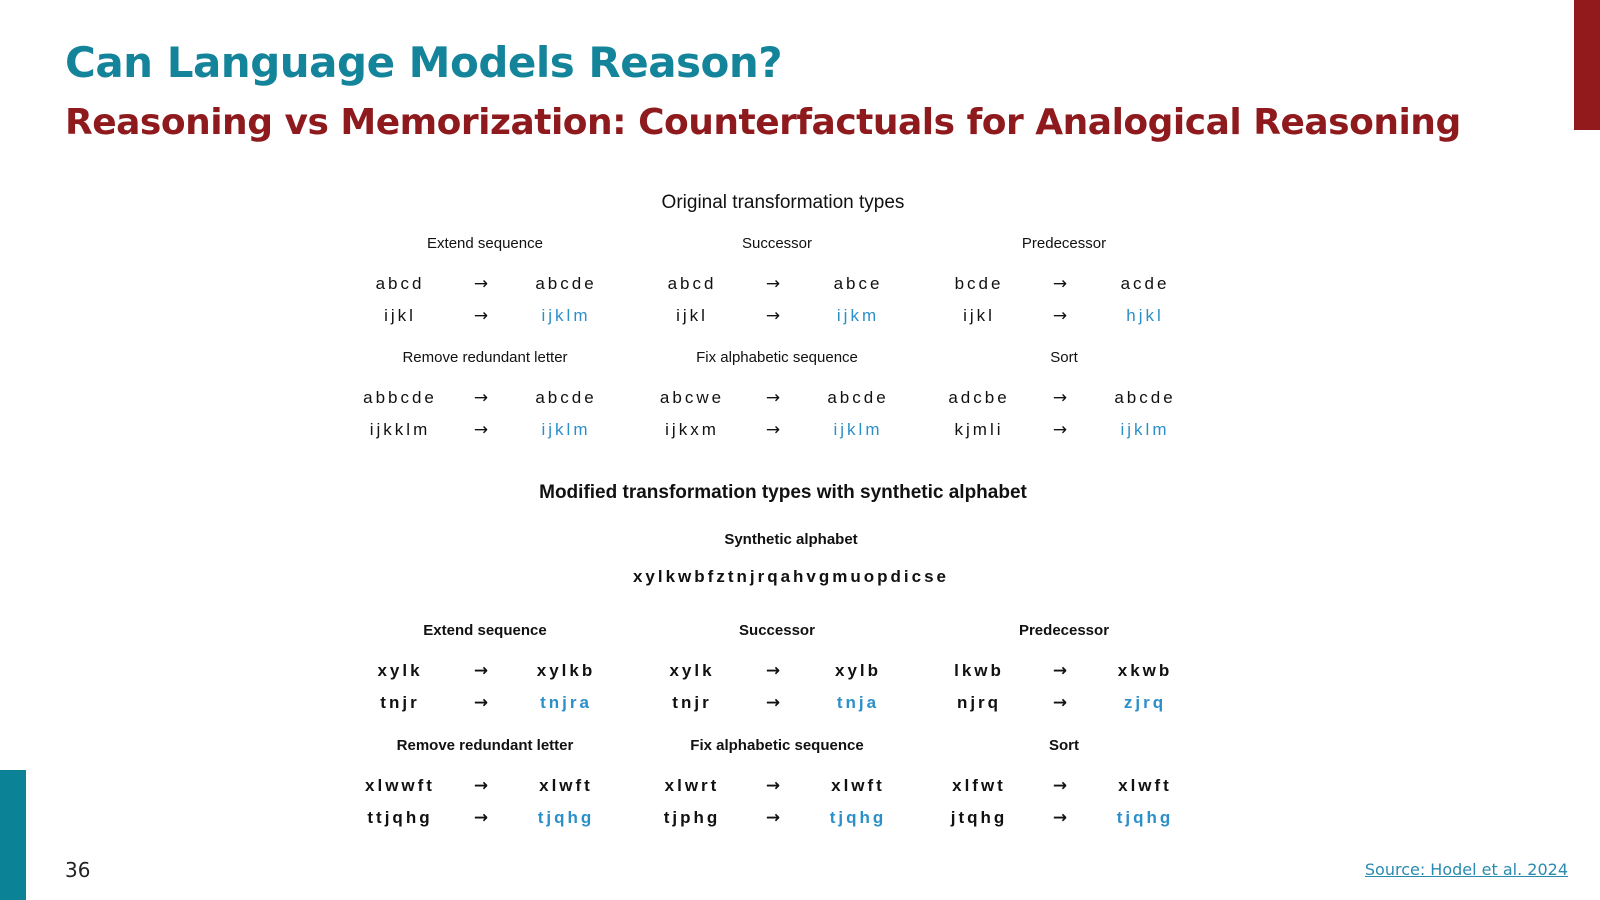 The image size is (1600, 900). What do you see at coordinates (400, 429) in the screenshot?
I see `source-sequence: ijkklm` at bounding box center [400, 429].